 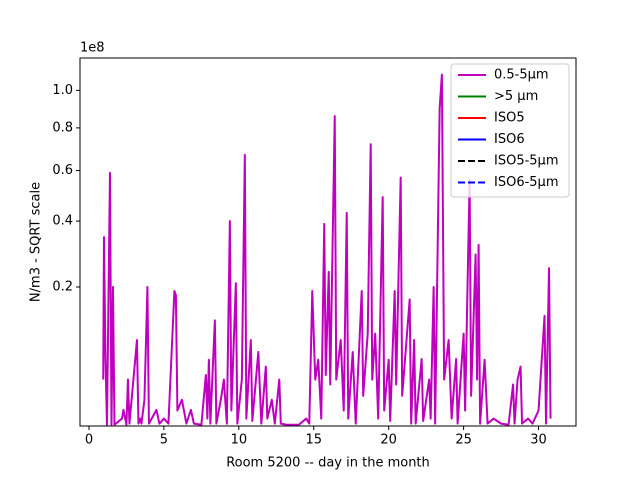 What do you see at coordinates (62, 90) in the screenshot?
I see `y-tick-label: 1.0` at bounding box center [62, 90].